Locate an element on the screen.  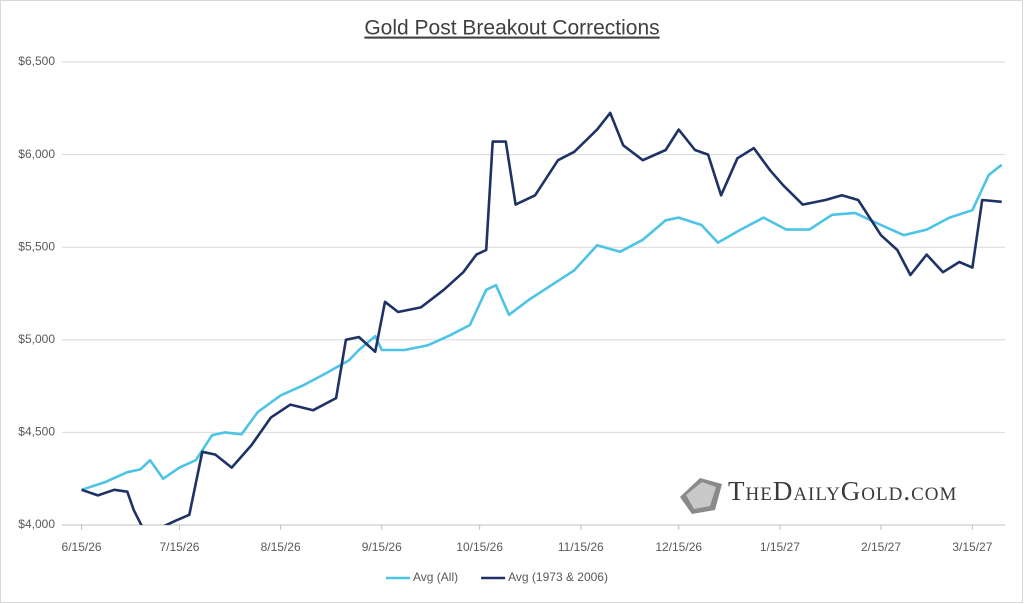
legend-label: Avg (1973 & 2006) is located at coordinates (558, 577).